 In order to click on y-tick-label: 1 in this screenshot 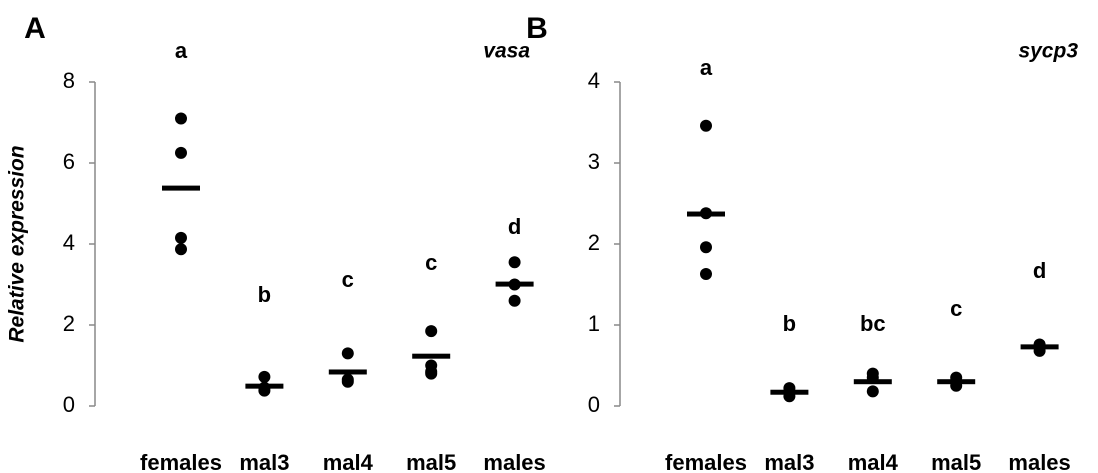, I will do `click(594, 323)`.